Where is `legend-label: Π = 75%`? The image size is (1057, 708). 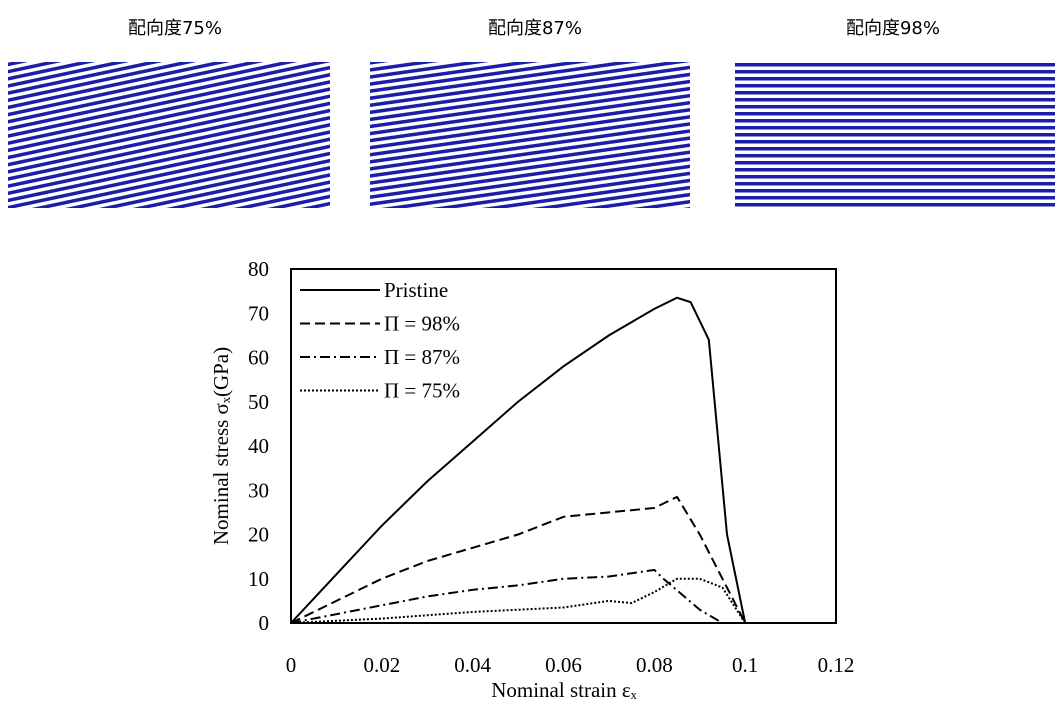
legend-label: Π = 75% is located at coordinates (422, 391).